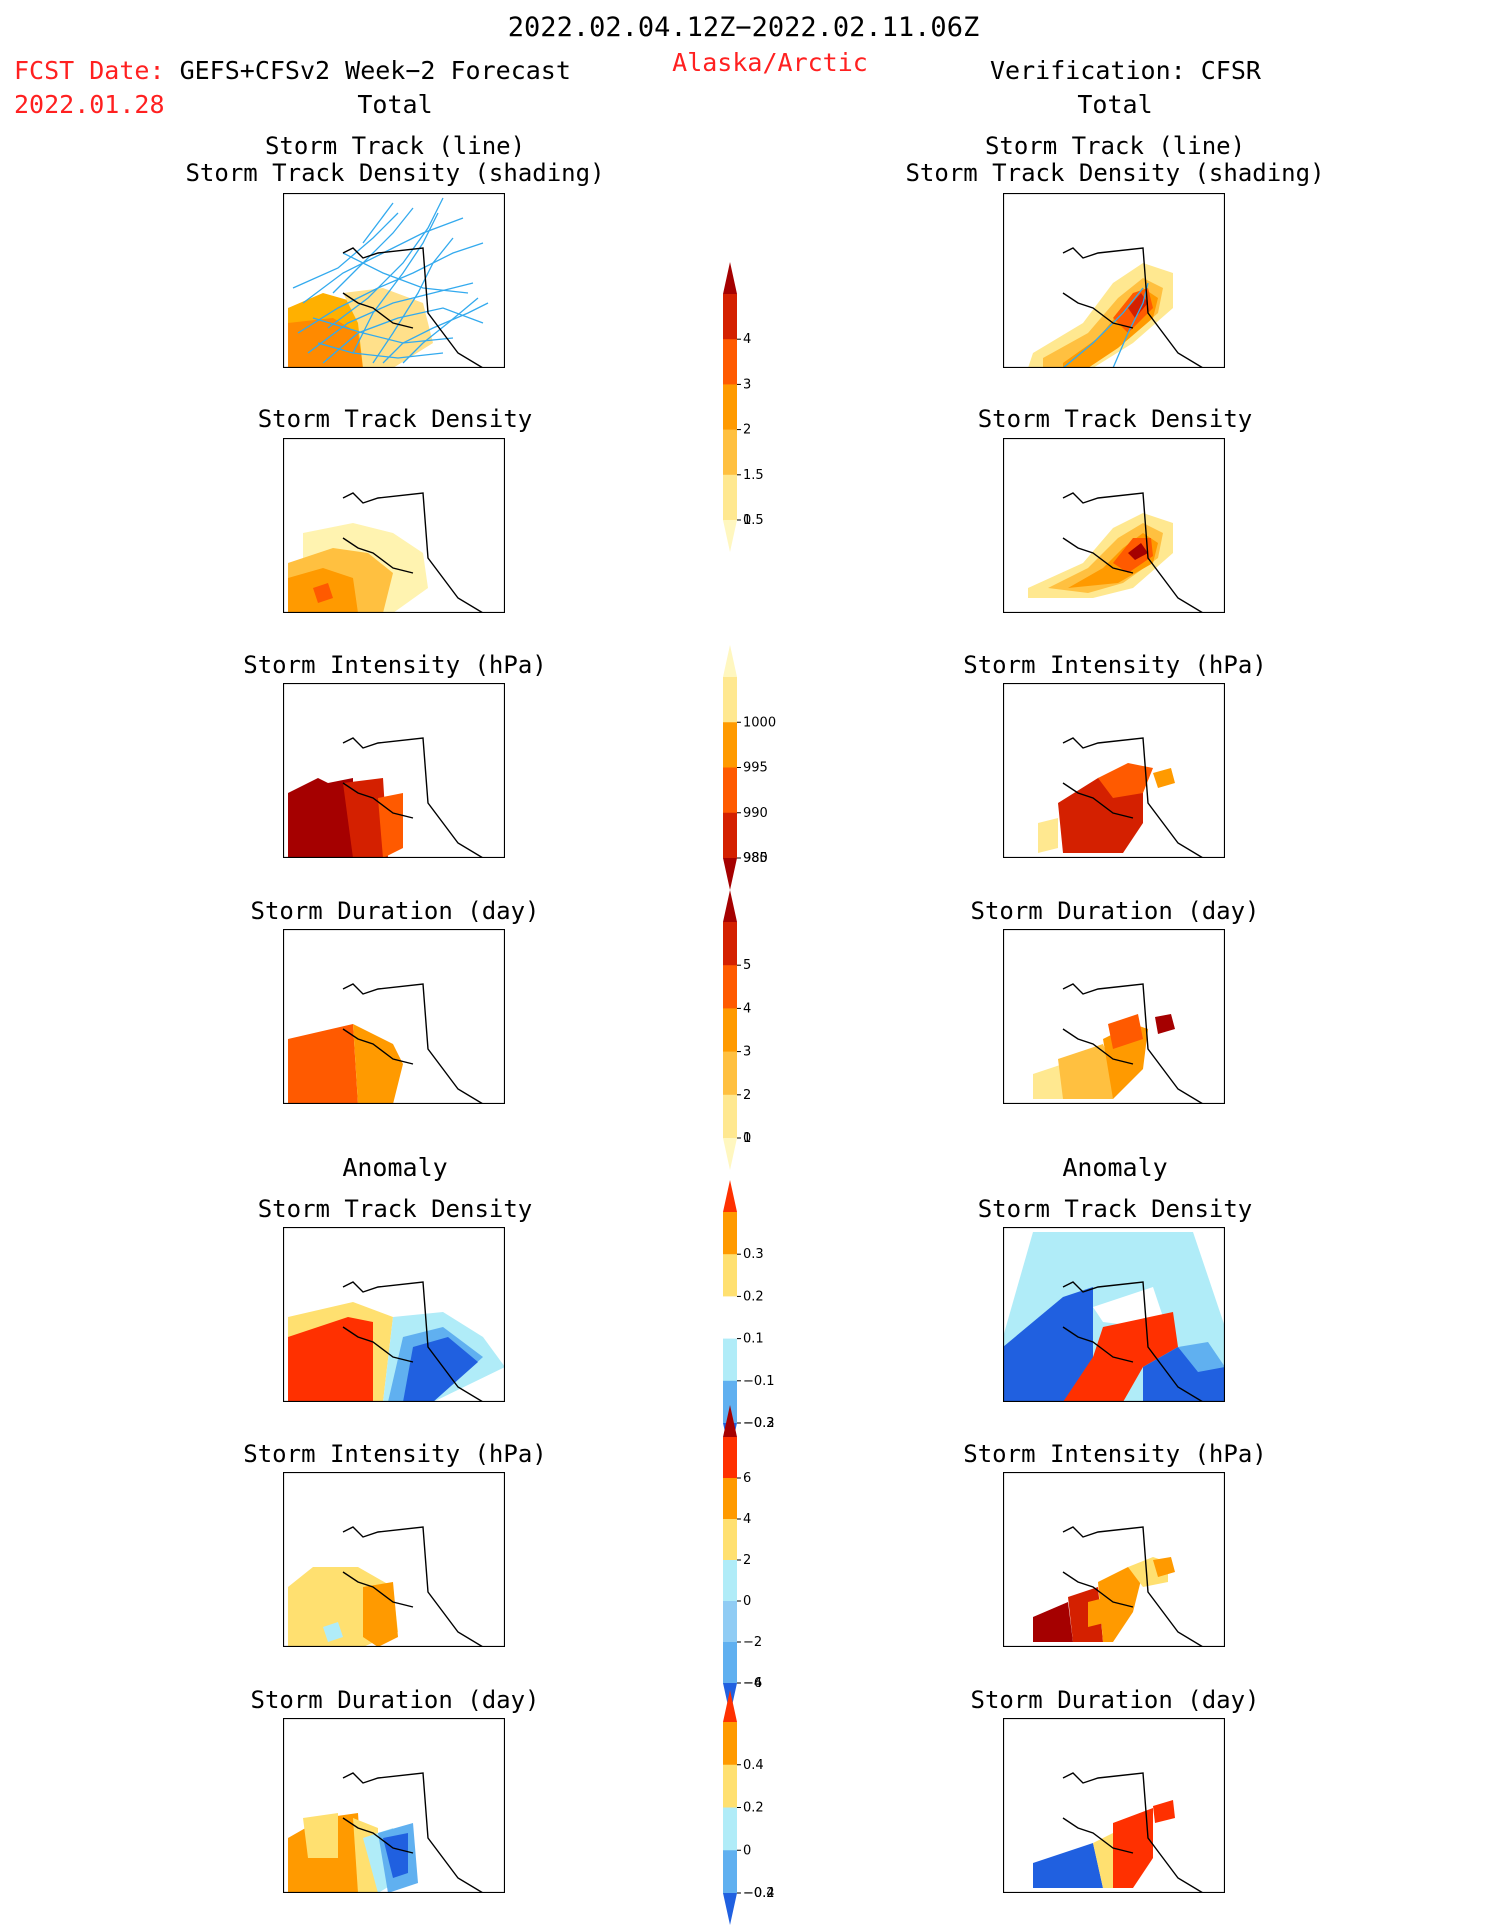 This screenshot has width=1487, height=1925. I want to click on colorbar-label: 995, so click(755, 768).